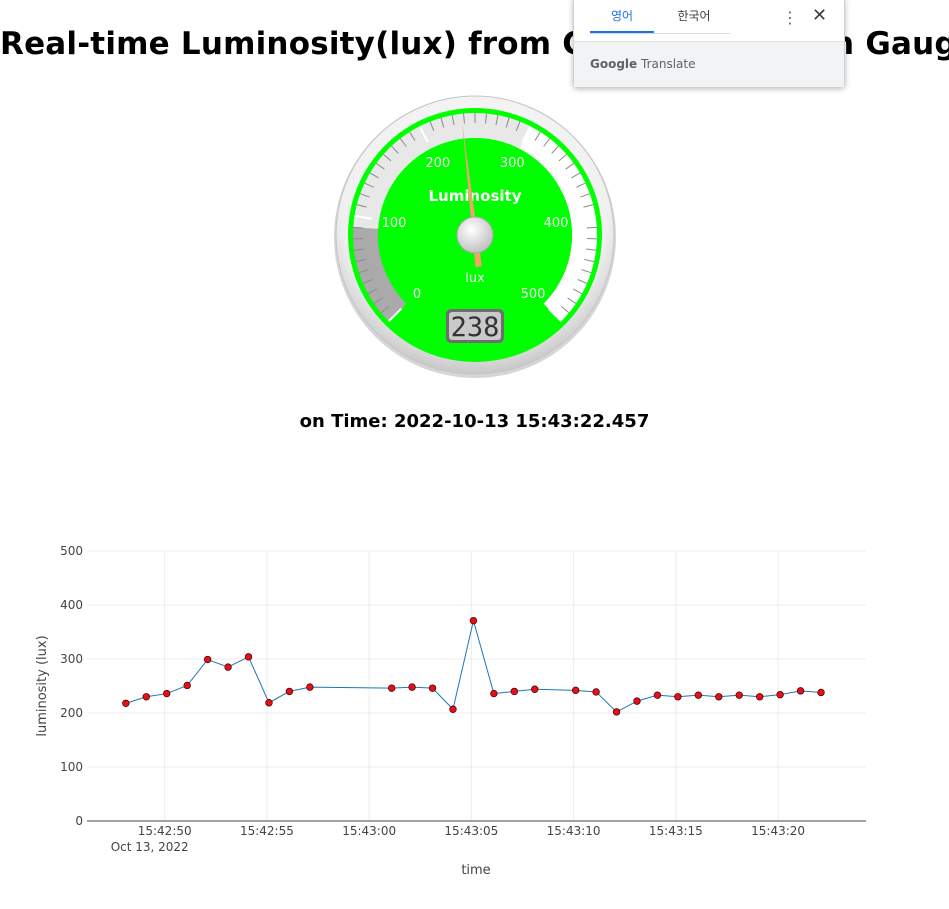 This screenshot has height=909, width=949. What do you see at coordinates (475, 327) in the screenshot?
I see `gauge-value-text: 238` at bounding box center [475, 327].